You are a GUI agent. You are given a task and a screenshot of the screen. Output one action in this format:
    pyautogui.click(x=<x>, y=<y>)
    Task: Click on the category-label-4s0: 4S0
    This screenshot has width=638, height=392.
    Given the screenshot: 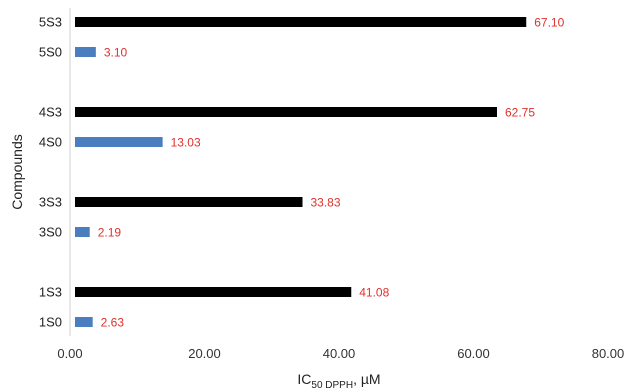 What is the action you would take?
    pyautogui.click(x=50, y=142)
    